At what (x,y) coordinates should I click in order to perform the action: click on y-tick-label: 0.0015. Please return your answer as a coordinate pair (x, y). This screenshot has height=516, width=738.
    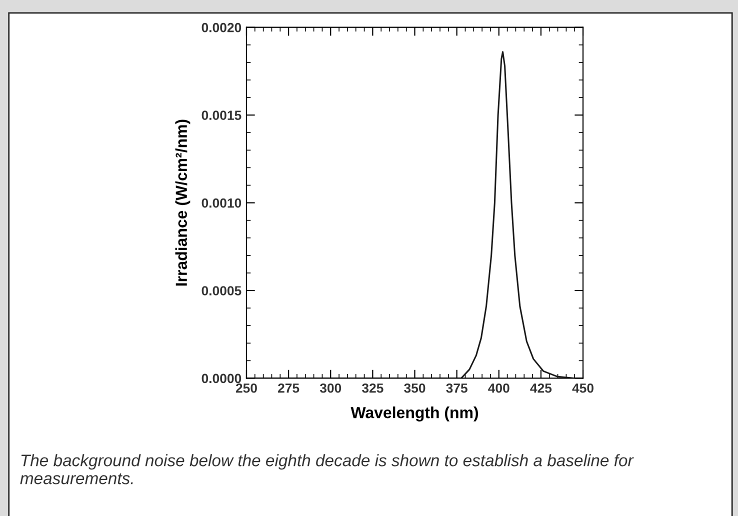
    Looking at the image, I should click on (222, 115).